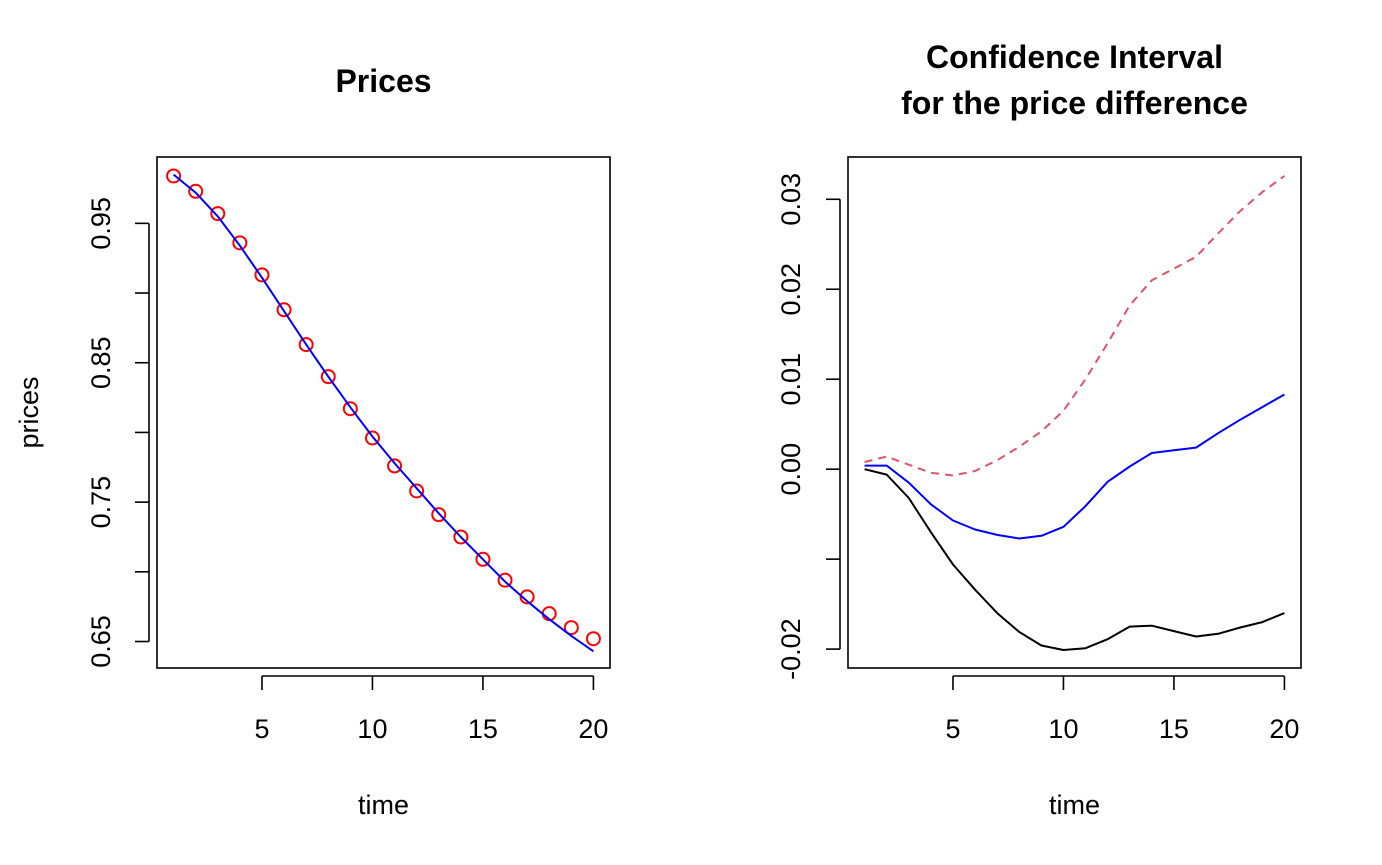 Image resolution: width=1382 pixels, height=865 pixels. I want to click on y-tick-label: 0.95, so click(101, 223).